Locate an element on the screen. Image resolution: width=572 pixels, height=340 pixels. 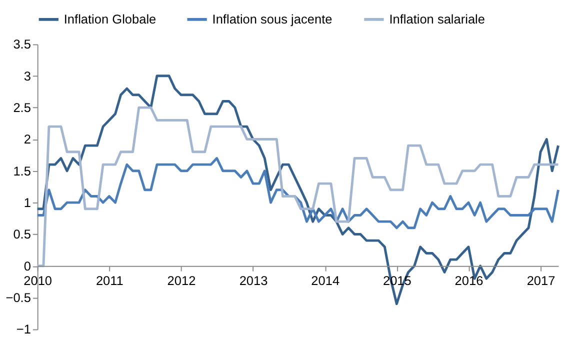
legend-label: Inflation Globale is located at coordinates (110, 18).